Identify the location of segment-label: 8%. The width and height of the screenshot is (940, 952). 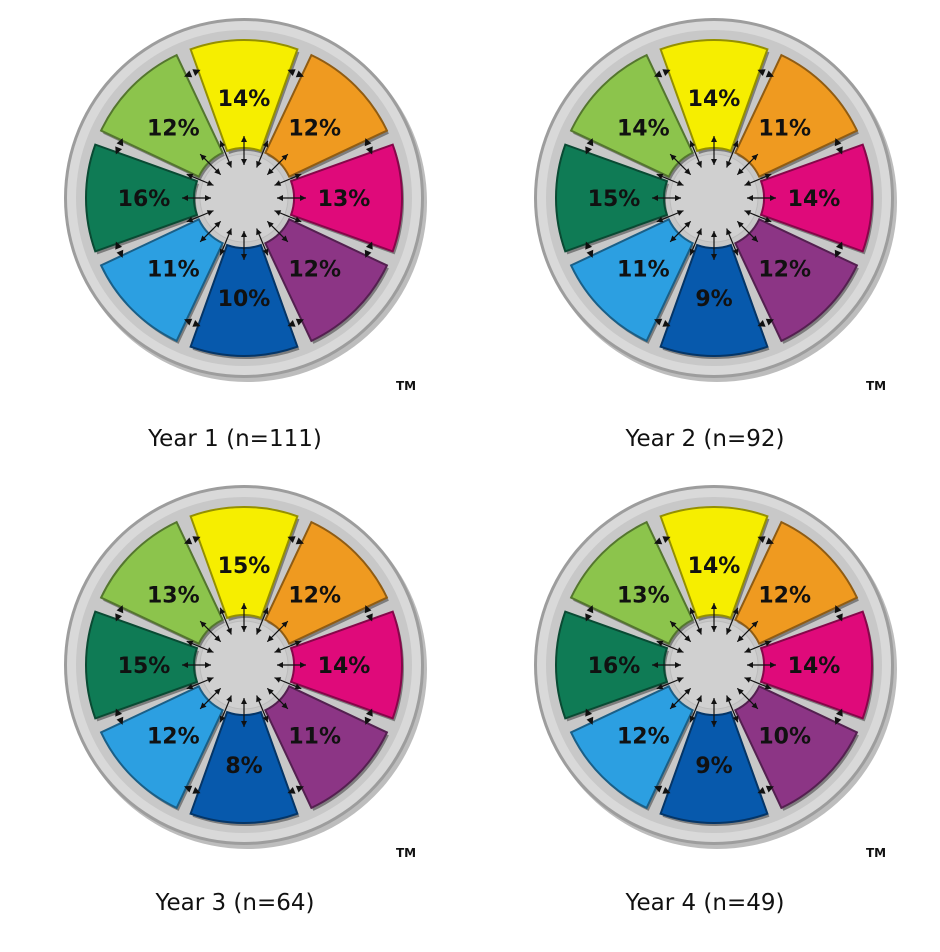
(243, 766).